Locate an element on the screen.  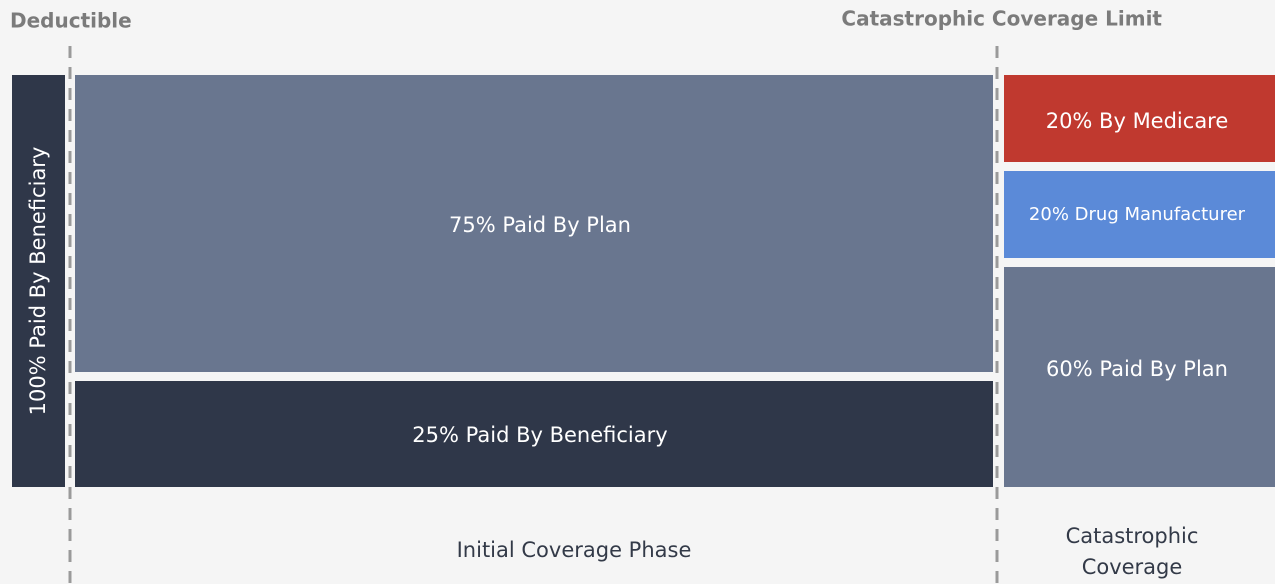
beneficiary-segment is located at coordinates (534, 434).